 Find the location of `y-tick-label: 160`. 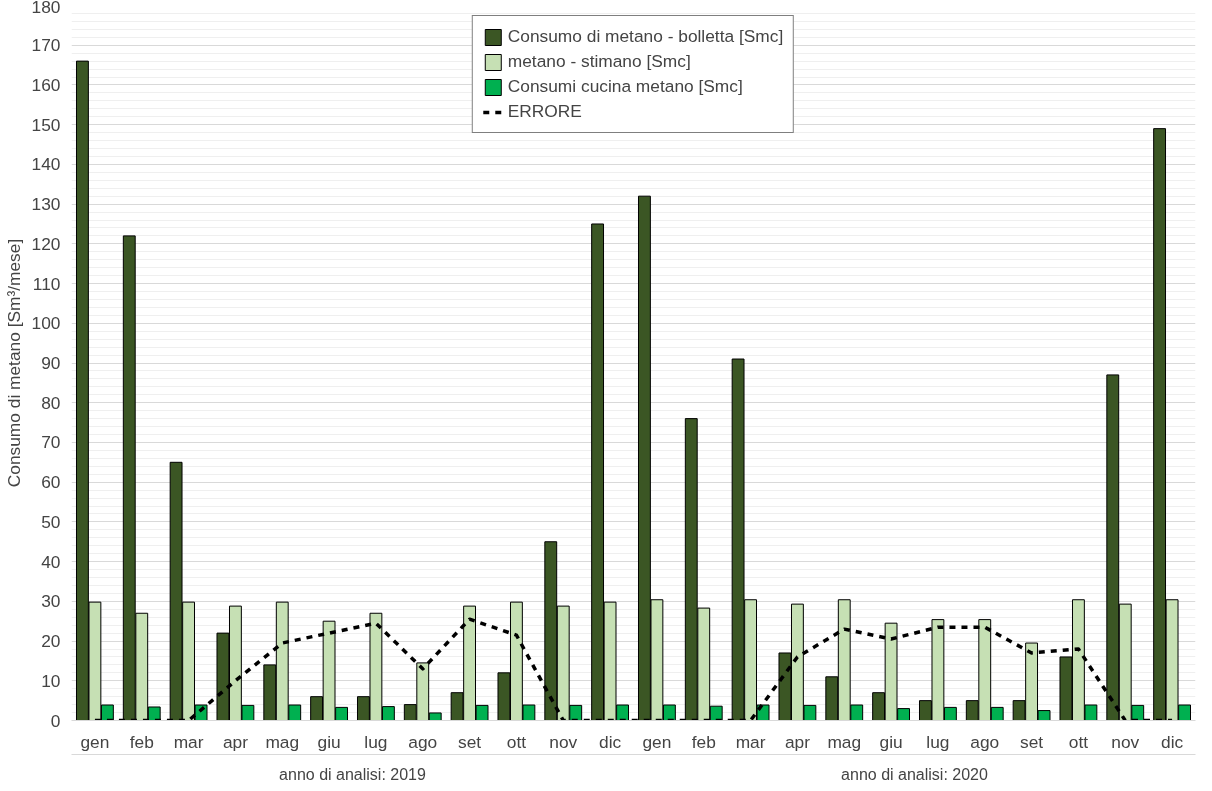

y-tick-label: 160 is located at coordinates (46, 84).